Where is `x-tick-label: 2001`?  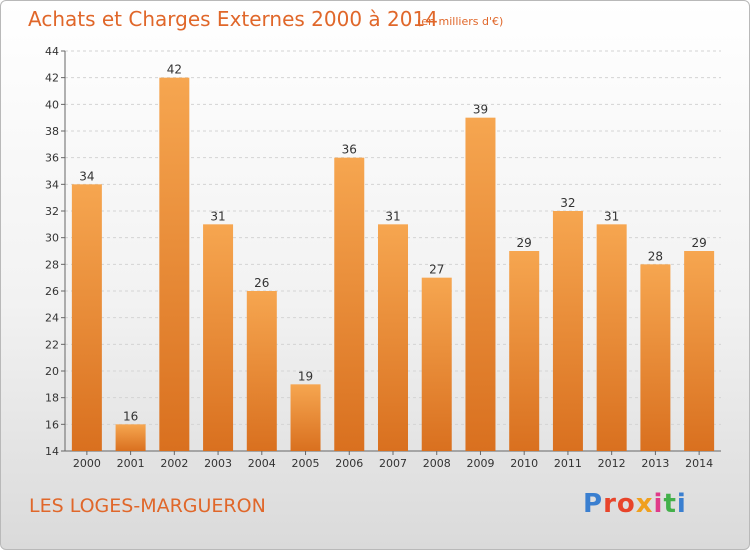 x-tick-label: 2001 is located at coordinates (131, 463).